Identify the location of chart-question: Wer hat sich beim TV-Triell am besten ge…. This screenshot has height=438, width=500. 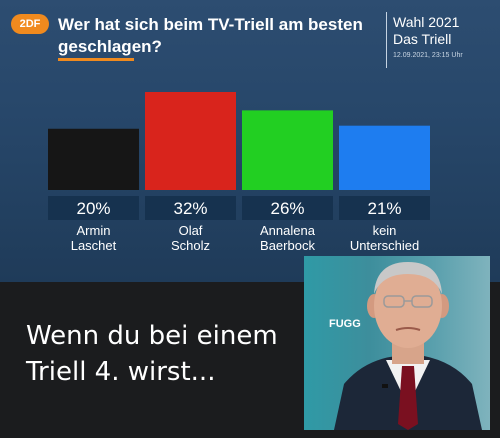
(210, 35).